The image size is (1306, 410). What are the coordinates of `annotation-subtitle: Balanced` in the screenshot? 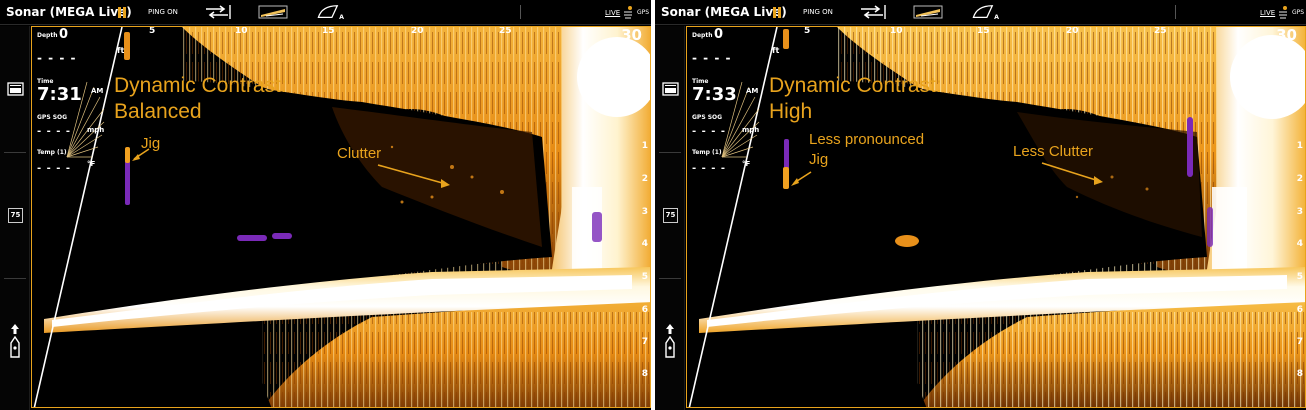 It's located at (158, 111).